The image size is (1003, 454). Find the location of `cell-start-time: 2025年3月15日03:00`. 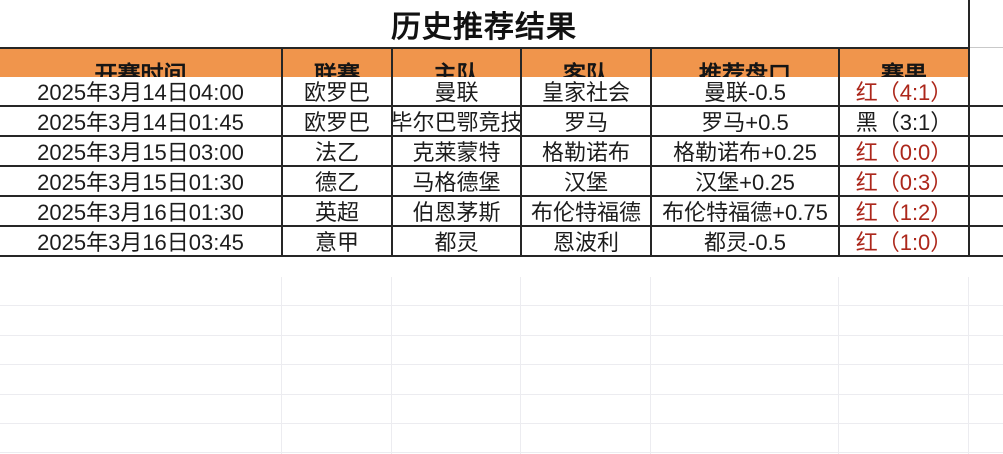

cell-start-time: 2025年3月15日03:00 is located at coordinates (141, 152).